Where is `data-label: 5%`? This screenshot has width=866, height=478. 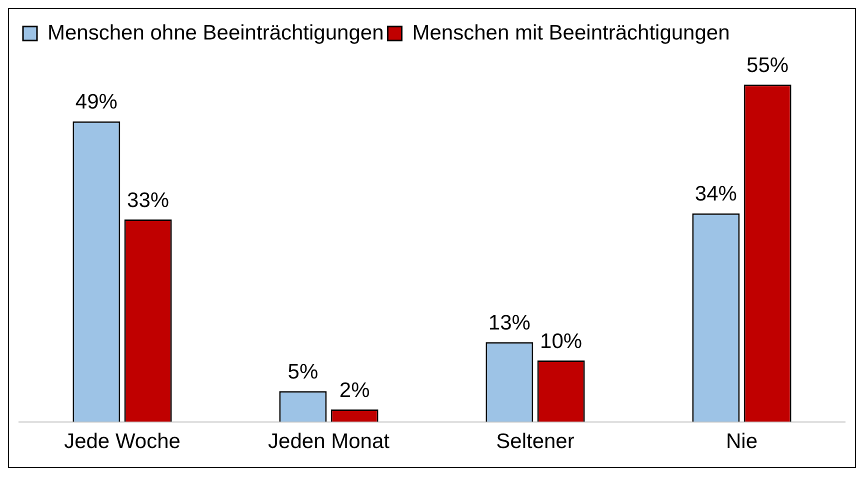 data-label: 5% is located at coordinates (303, 372).